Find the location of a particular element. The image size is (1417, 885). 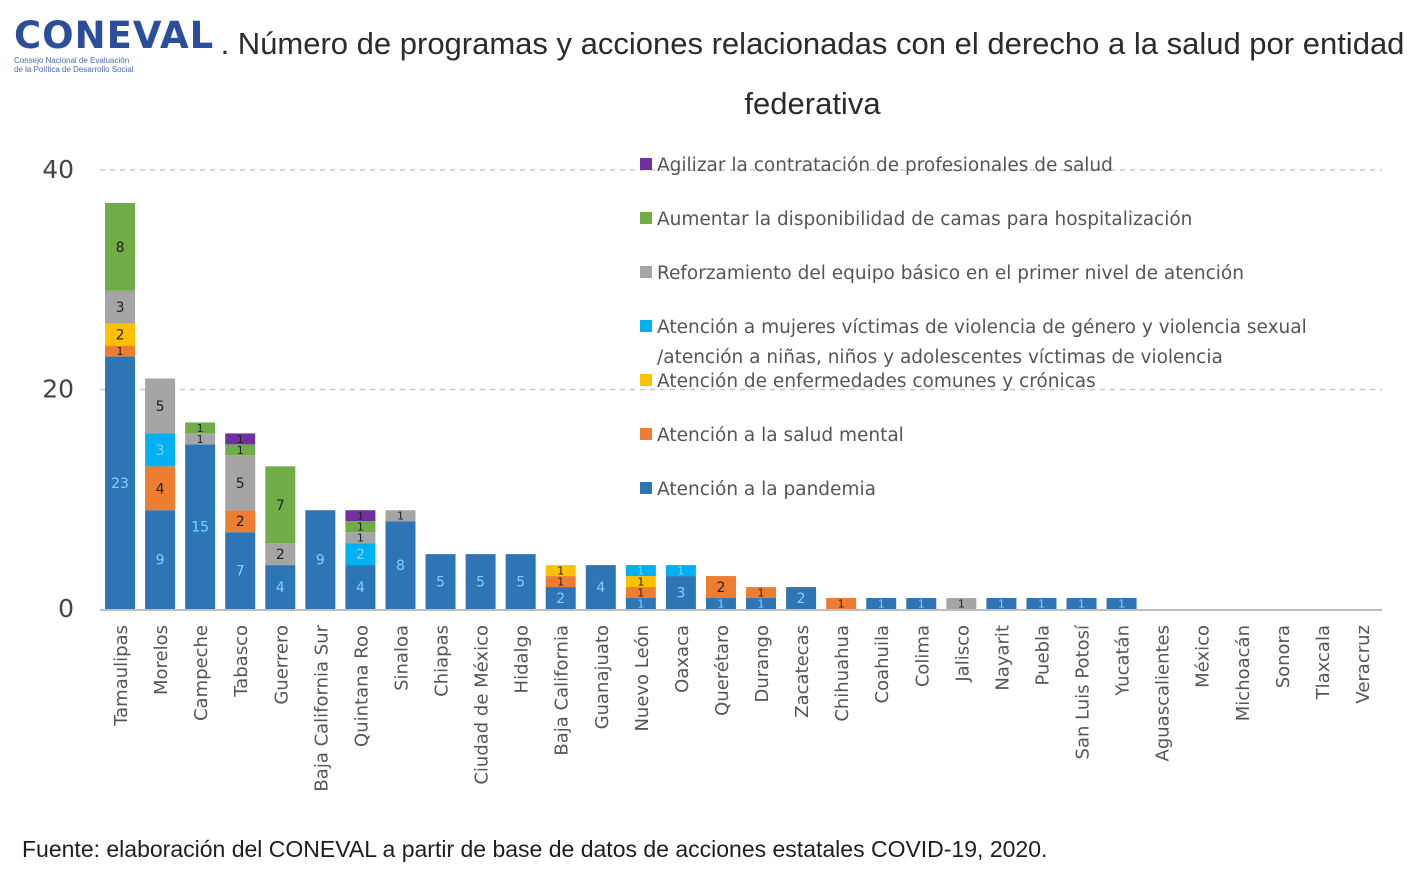

category-label: Guerrero is located at coordinates (281, 665).